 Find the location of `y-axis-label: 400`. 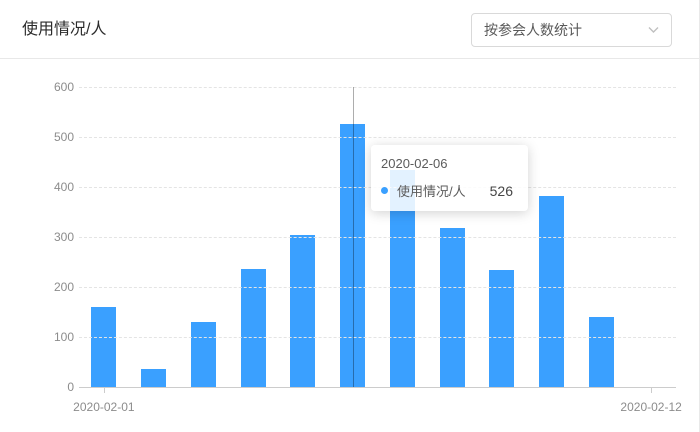

y-axis-label: 400 is located at coordinates (63, 187).